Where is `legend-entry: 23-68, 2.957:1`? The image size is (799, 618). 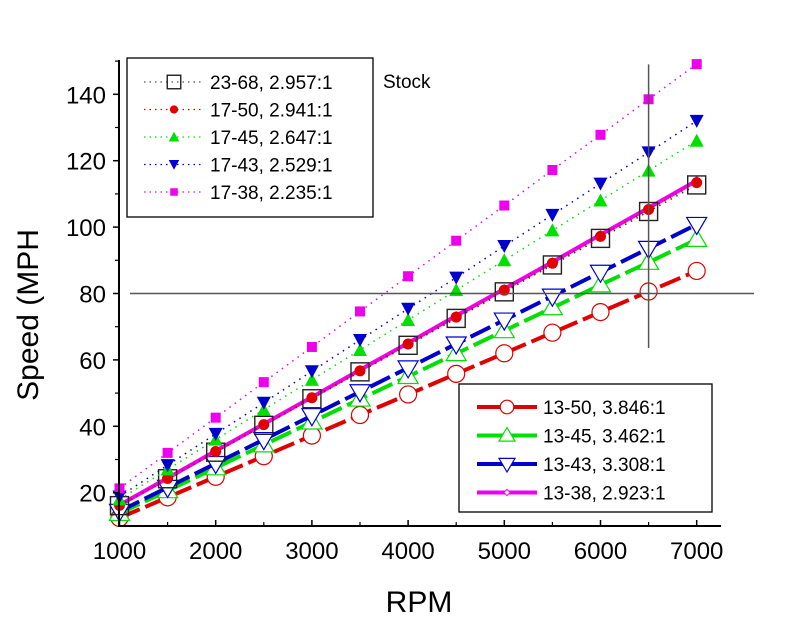
legend-entry: 23-68, 2.957:1 is located at coordinates (238, 83).